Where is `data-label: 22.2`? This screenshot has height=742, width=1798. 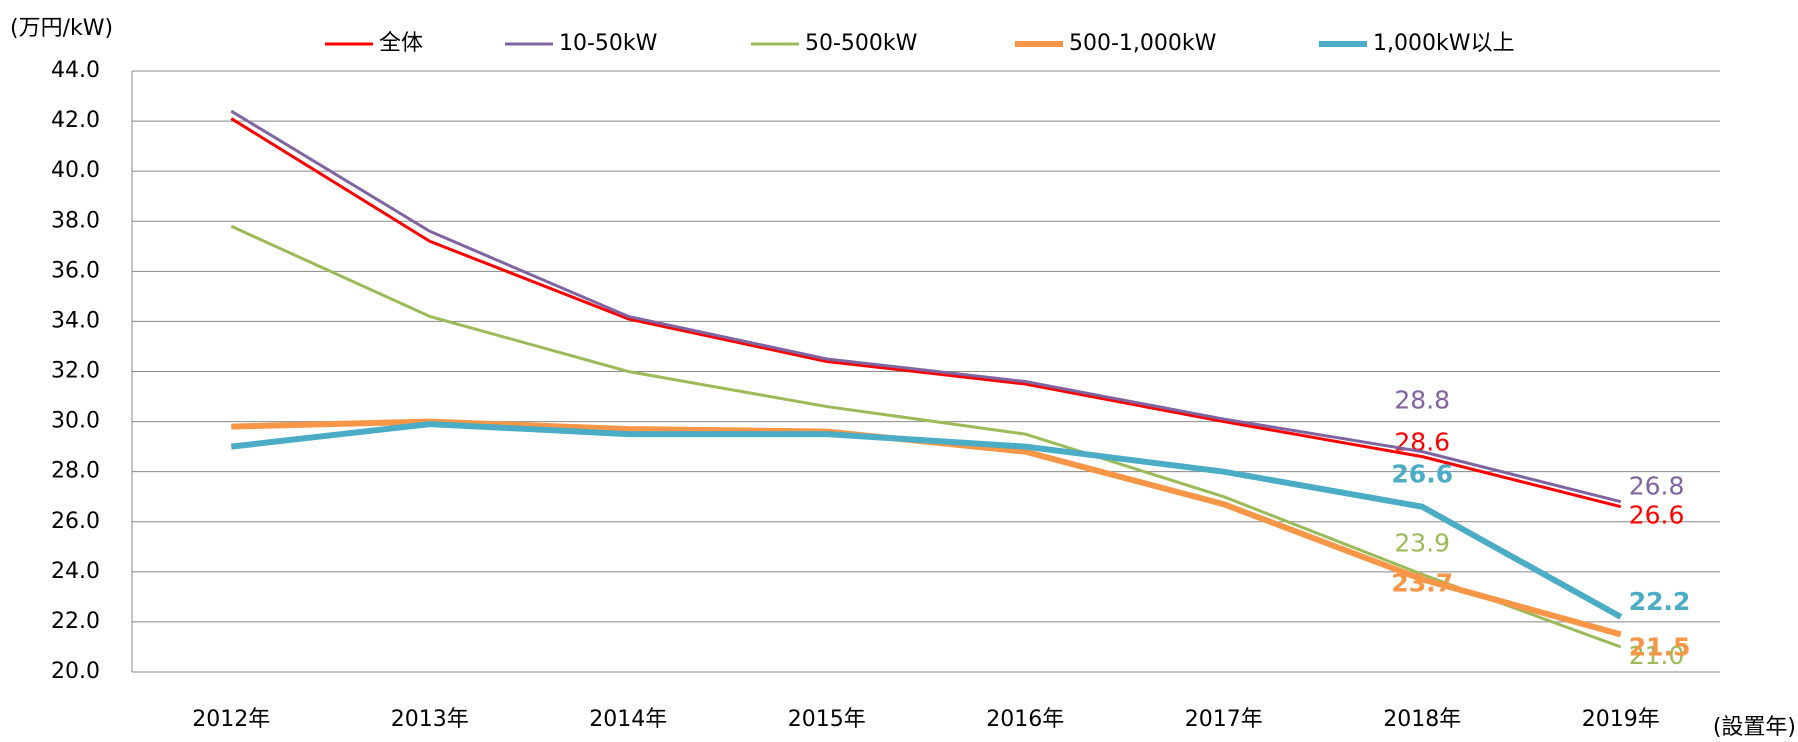 data-label: 22.2 is located at coordinates (1660, 601).